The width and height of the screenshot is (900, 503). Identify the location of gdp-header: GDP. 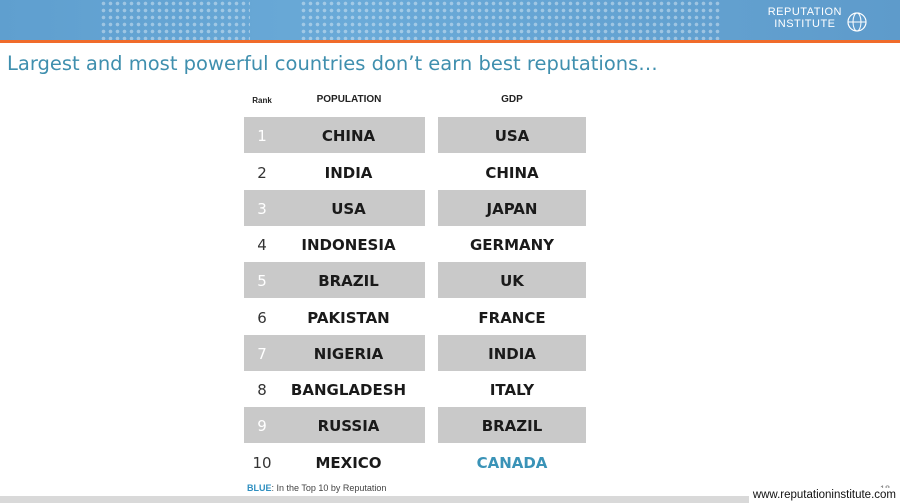
(512, 99).